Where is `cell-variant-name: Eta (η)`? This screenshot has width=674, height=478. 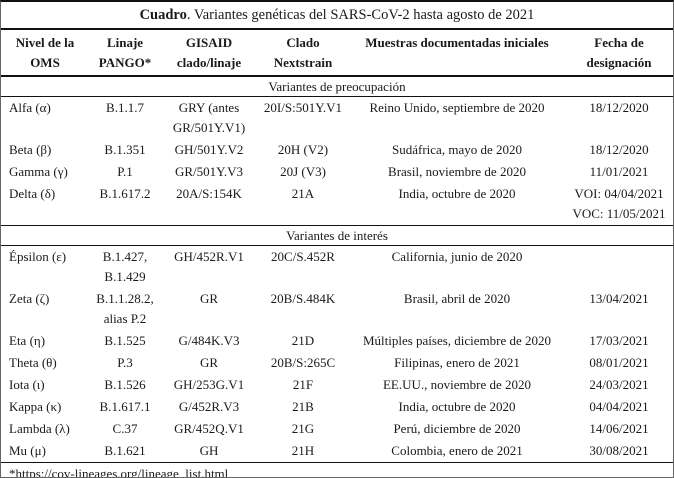 cell-variant-name: Eta (η) is located at coordinates (27, 340).